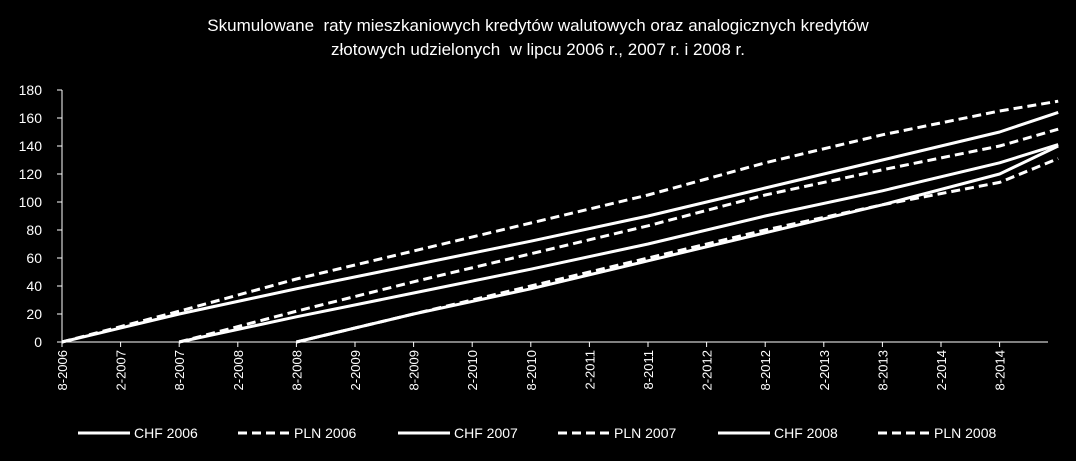 Image resolution: width=1076 pixels, height=461 pixels. I want to click on x-tick-label: 8-2006, so click(62, 370).